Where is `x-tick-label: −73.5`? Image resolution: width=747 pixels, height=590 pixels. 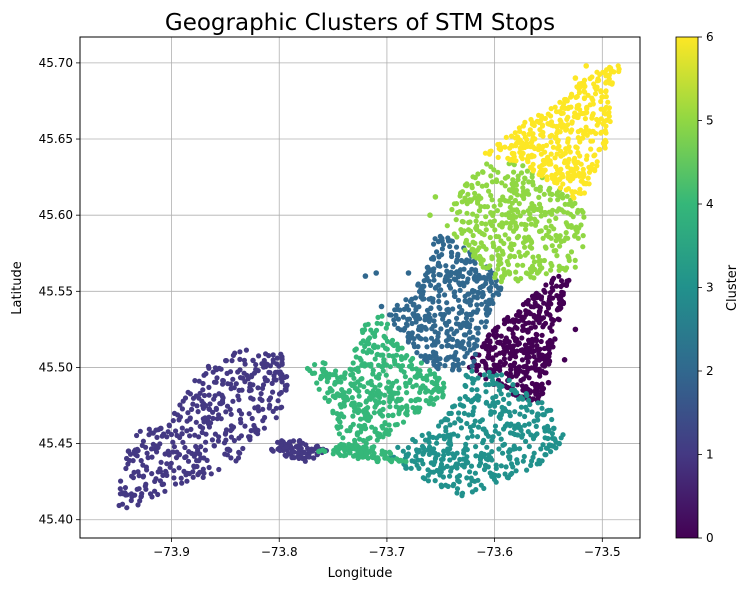
x-tick-label: −73.5 is located at coordinates (602, 552).